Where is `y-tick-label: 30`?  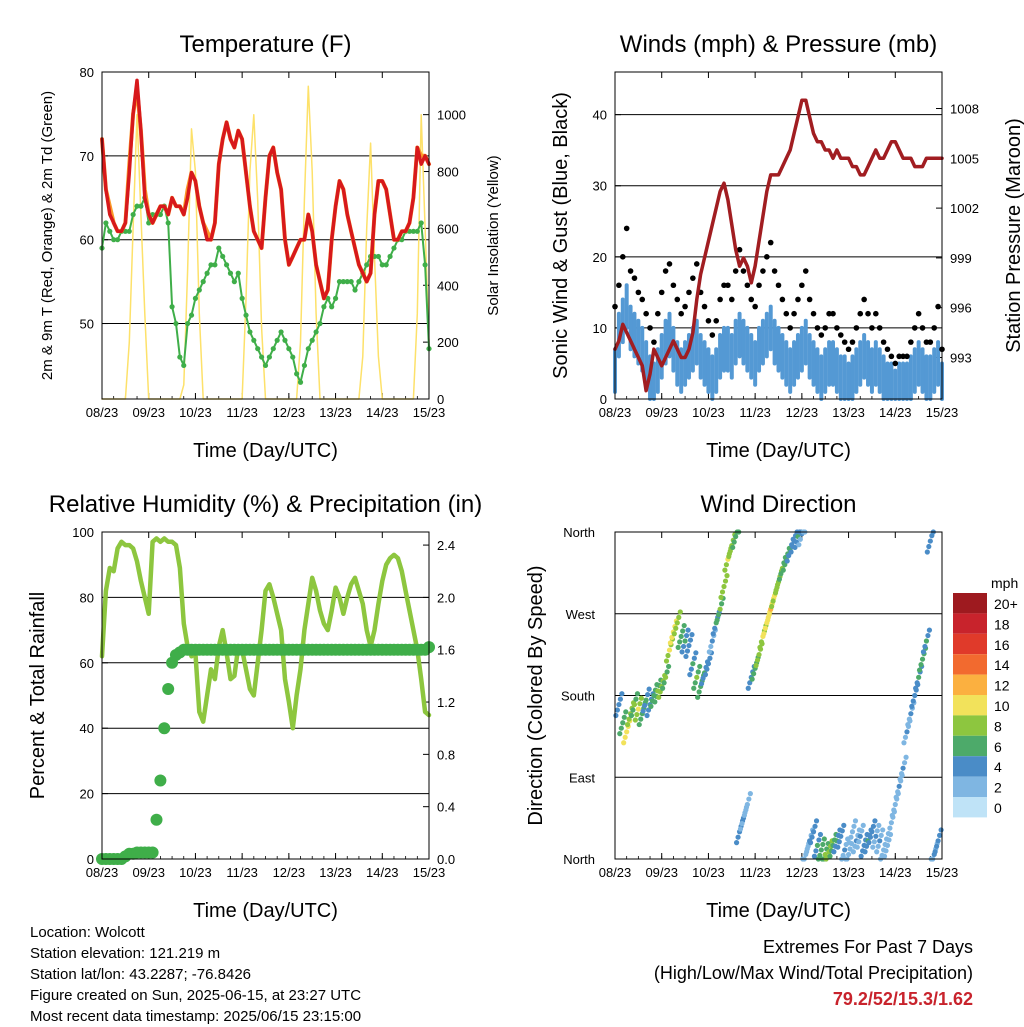
y-tick-label: 30 is located at coordinates (600, 186).